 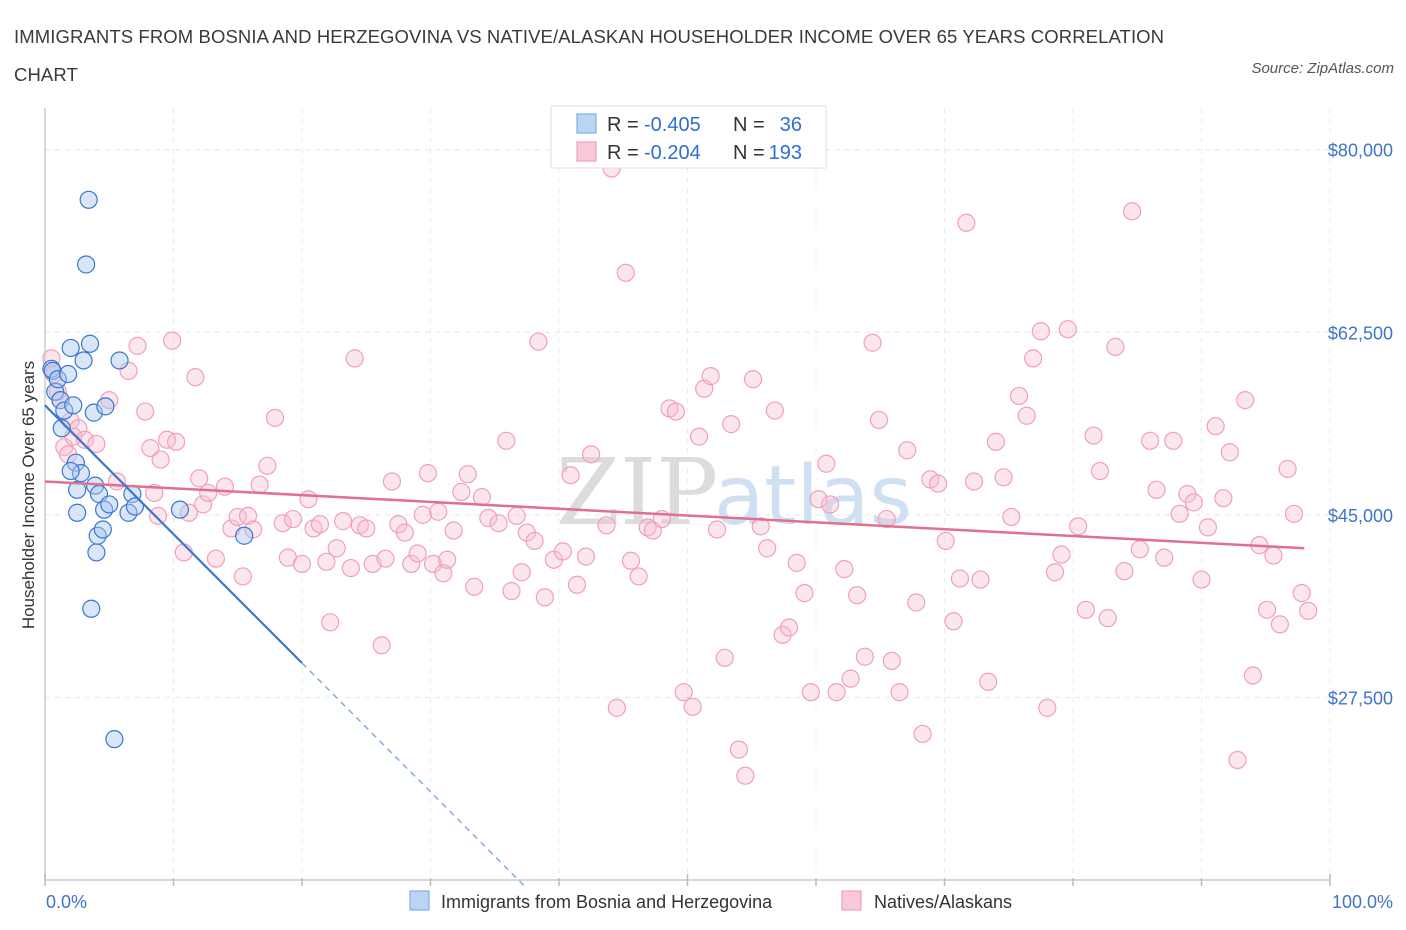 I want to click on trend-natives, so click(x=674, y=515).